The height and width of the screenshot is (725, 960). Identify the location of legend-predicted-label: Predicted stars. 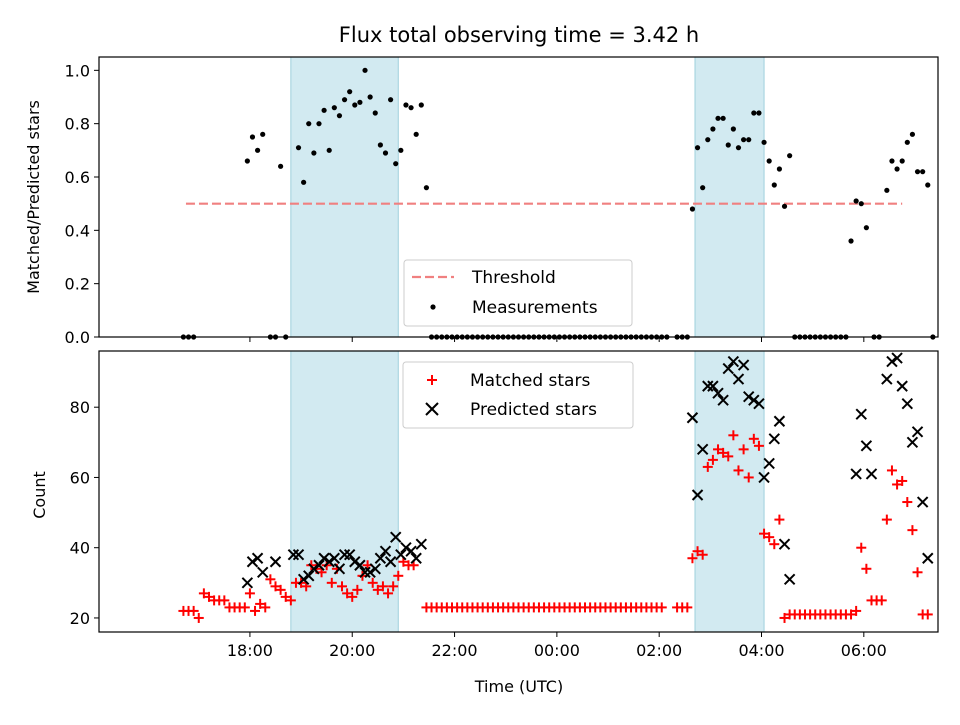
(533, 410).